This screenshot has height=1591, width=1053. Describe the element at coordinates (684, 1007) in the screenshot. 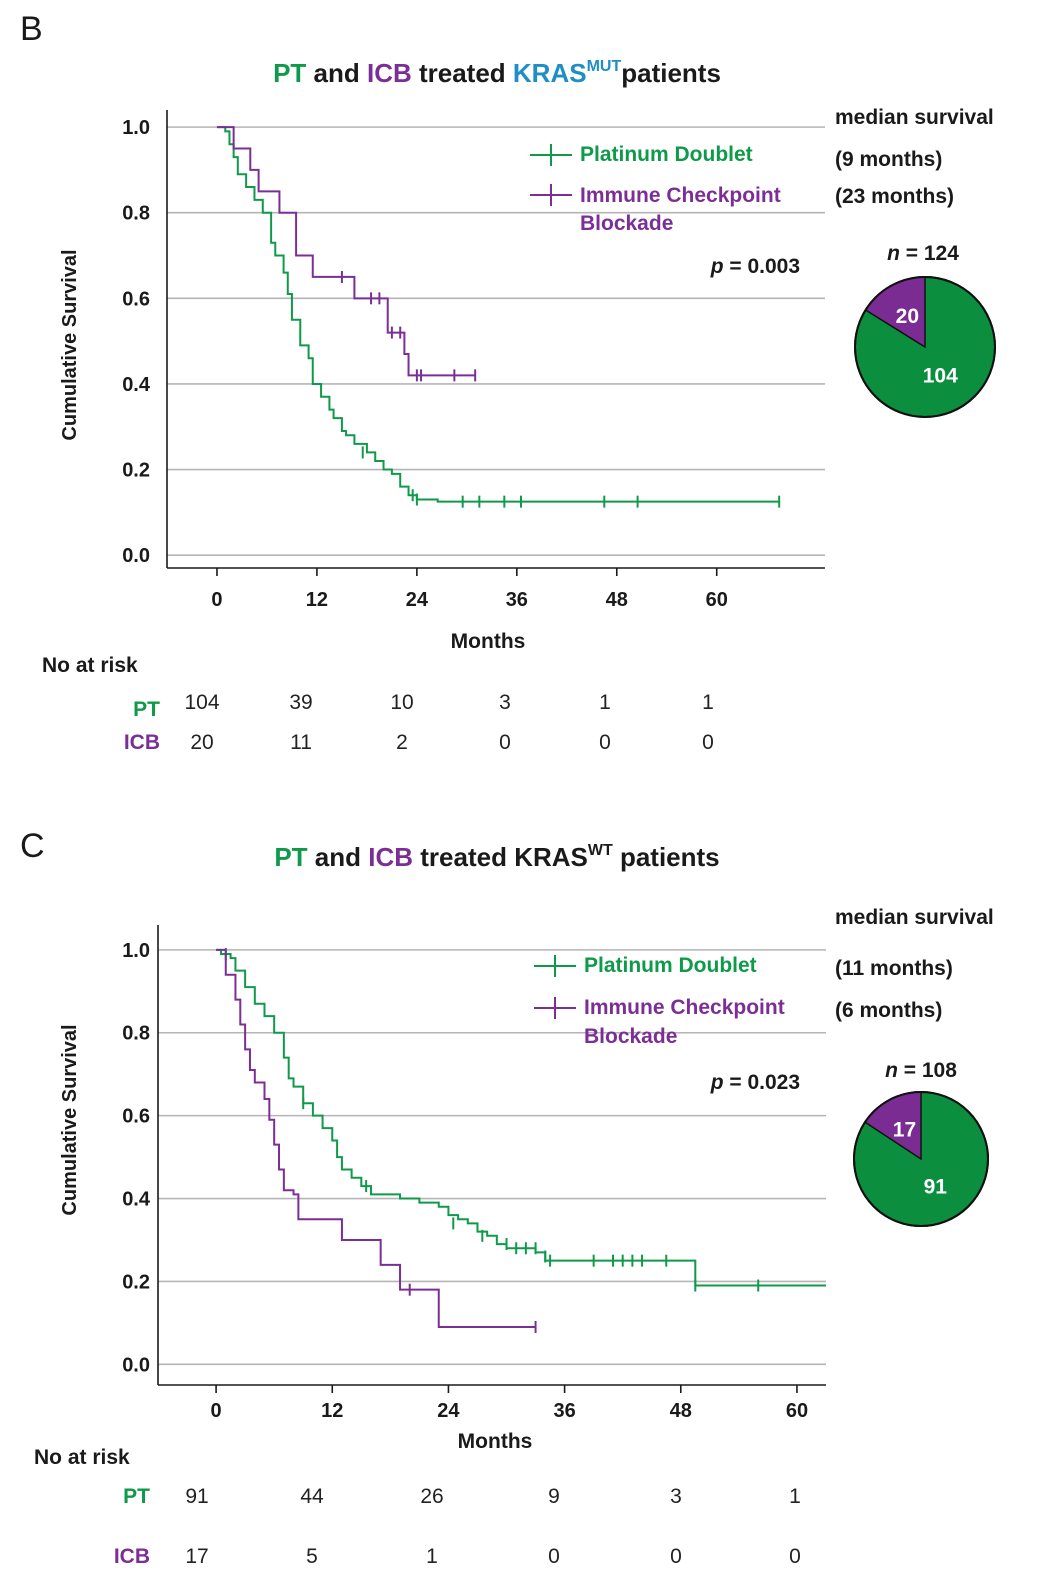

I see `legend-icb-label-line1: Immune Checkpoint` at that location.